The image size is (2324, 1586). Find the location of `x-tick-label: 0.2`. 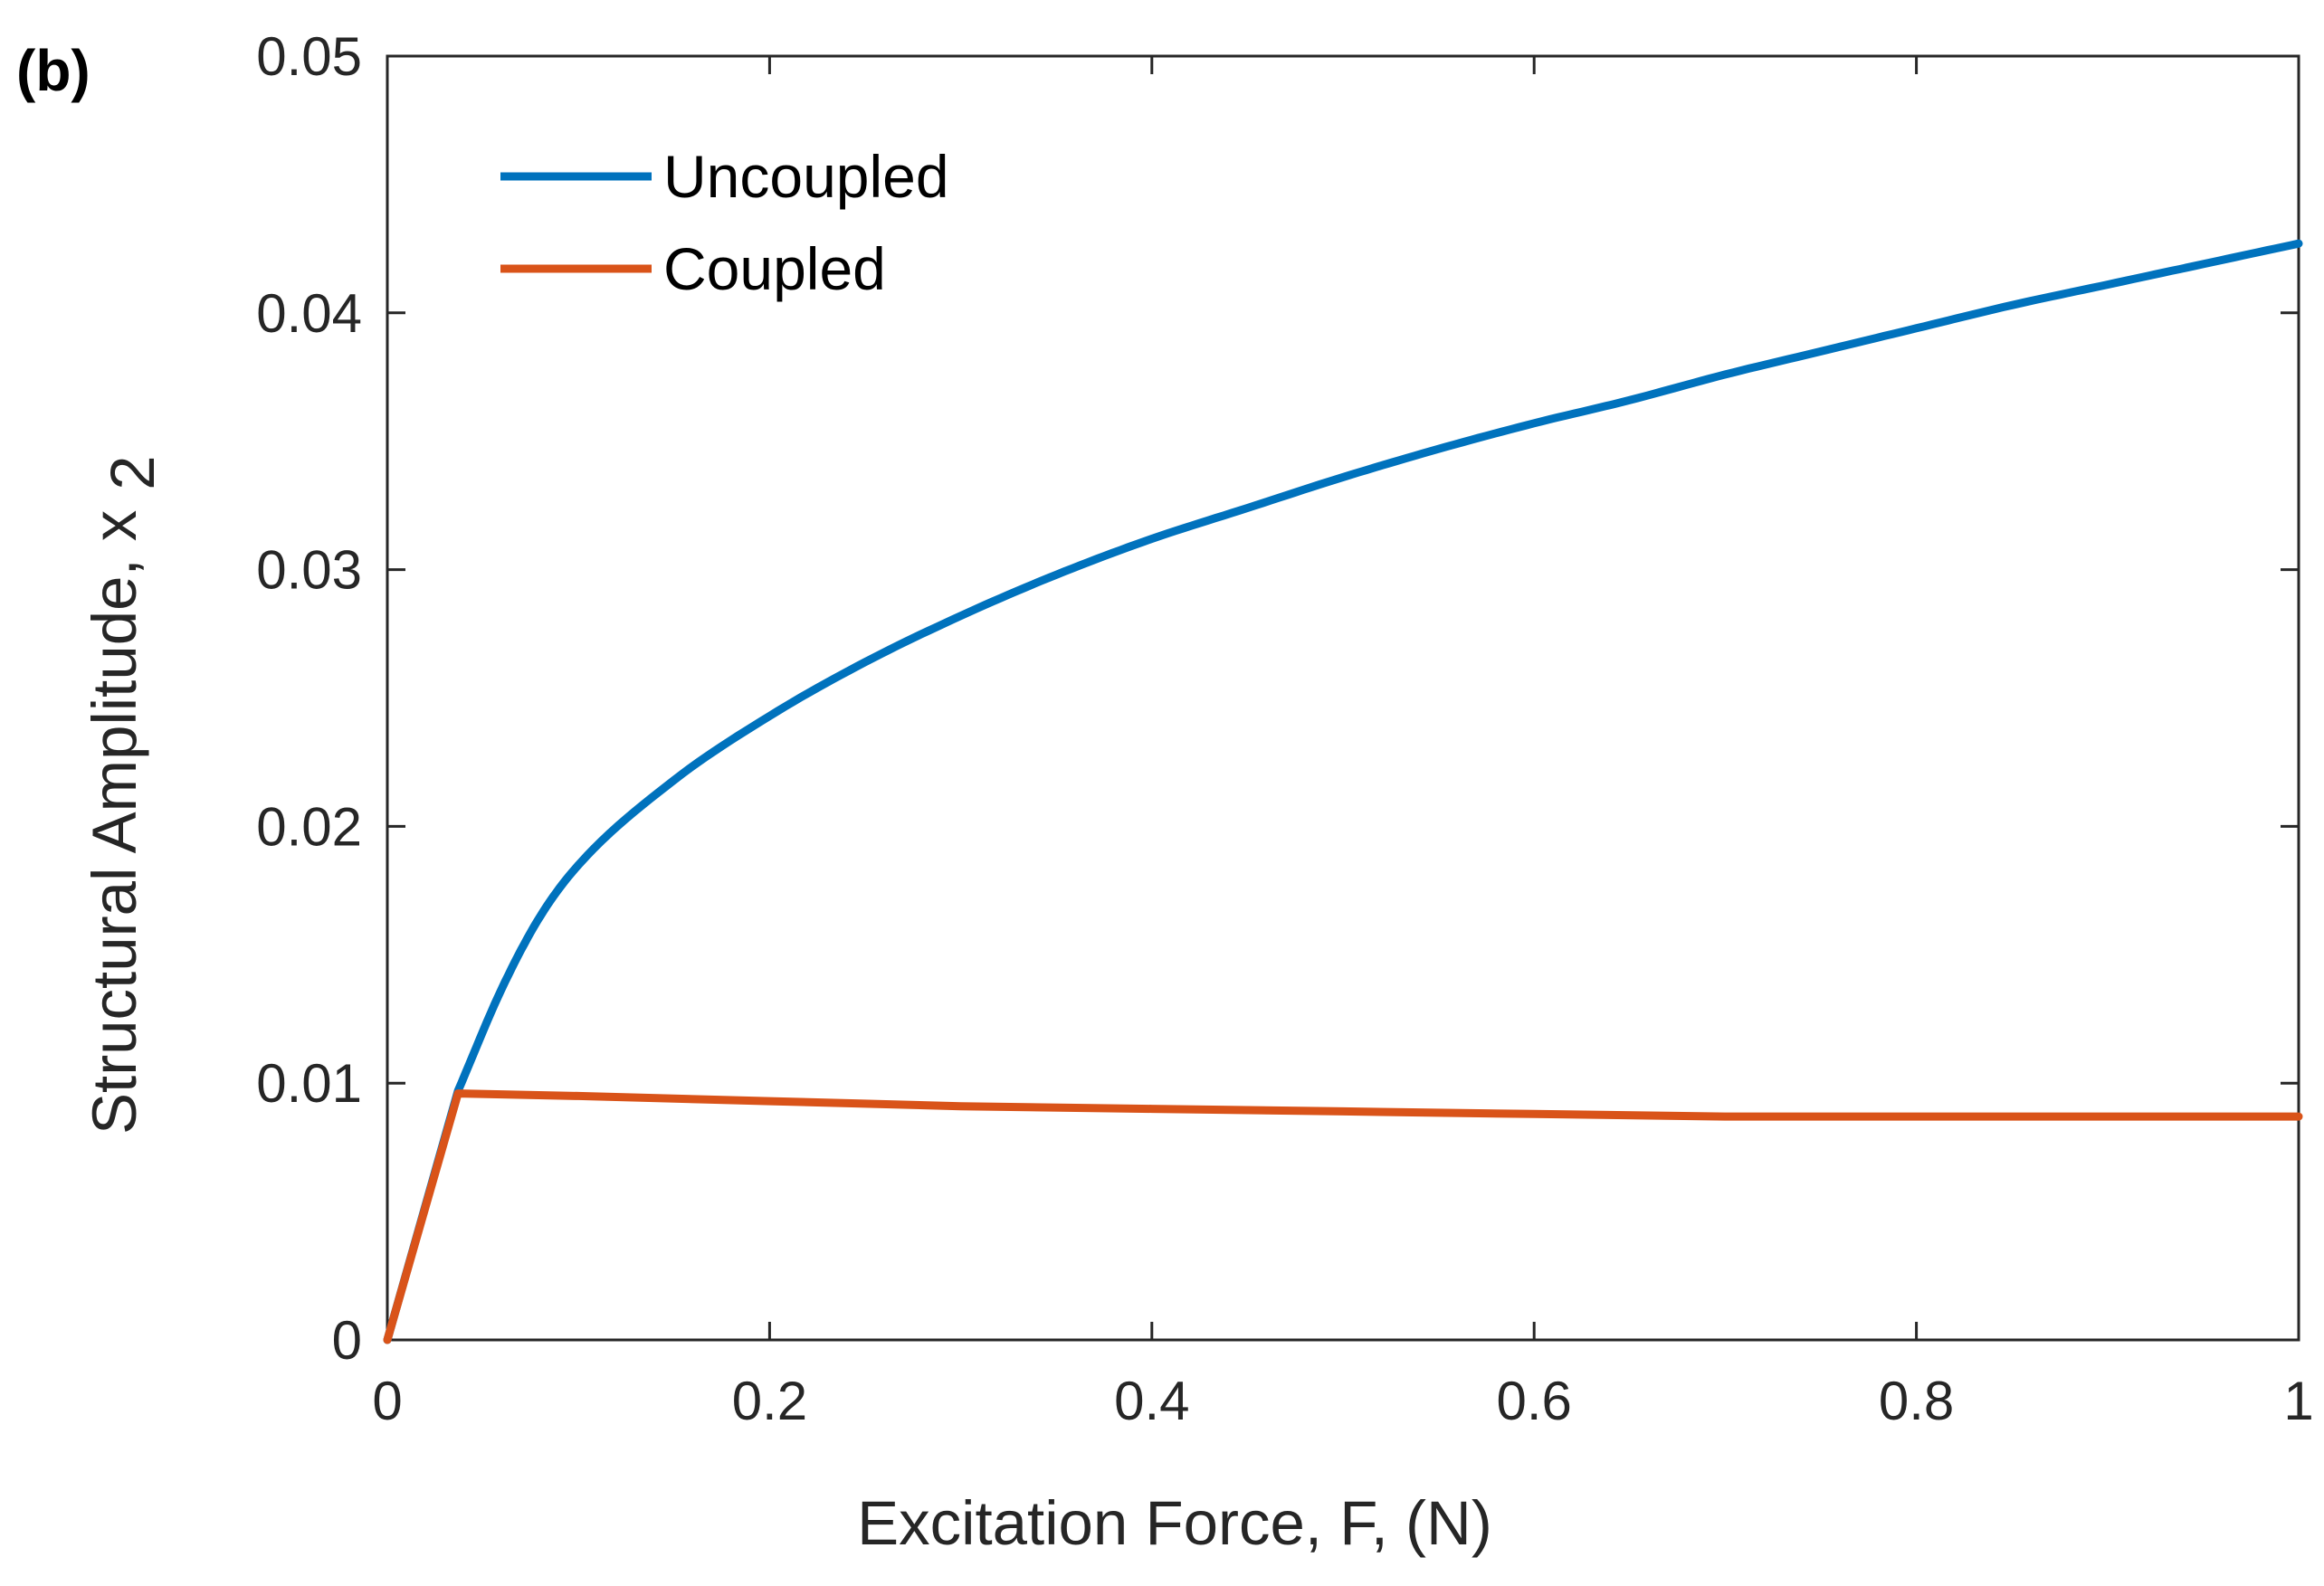

x-tick-label: 0.2 is located at coordinates (769, 1401).